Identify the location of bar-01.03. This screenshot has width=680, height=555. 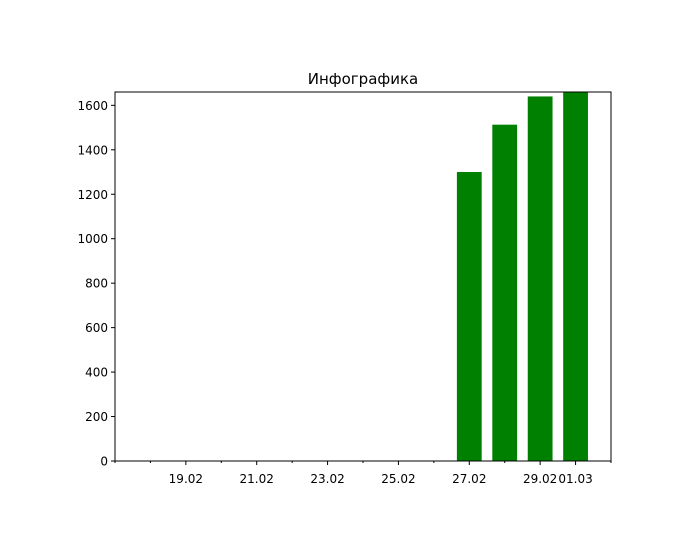
(575, 276).